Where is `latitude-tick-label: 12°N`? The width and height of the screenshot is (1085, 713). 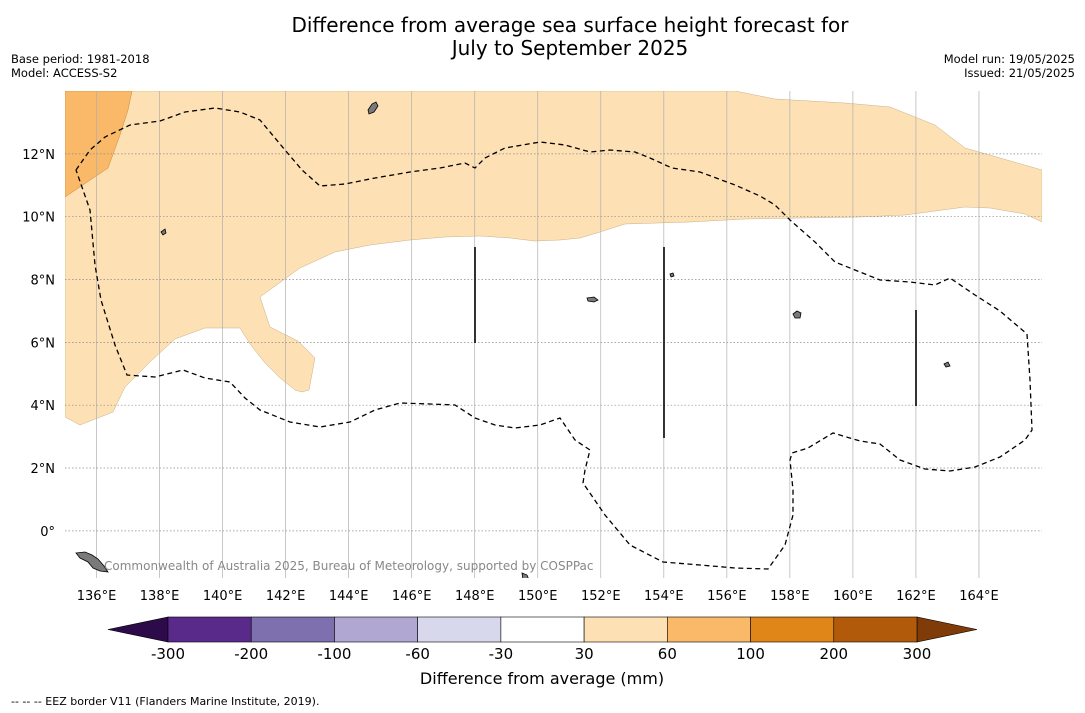
latitude-tick-label: 12°N is located at coordinates (38, 155).